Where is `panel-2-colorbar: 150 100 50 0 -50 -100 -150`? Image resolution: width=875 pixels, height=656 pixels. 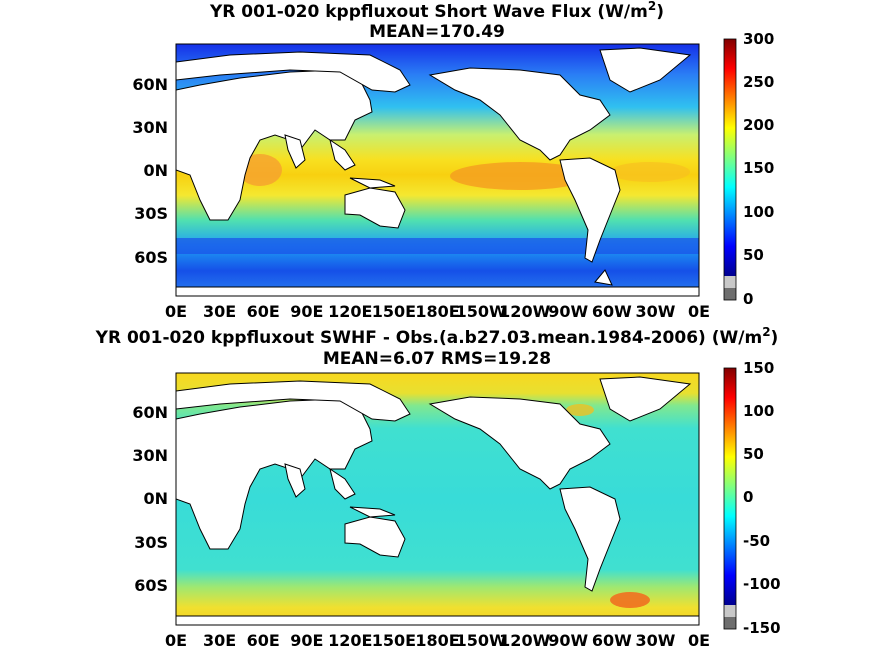 panel-2-colorbar: 150 100 50 0 -50 -100 -150 is located at coordinates (752, 498).